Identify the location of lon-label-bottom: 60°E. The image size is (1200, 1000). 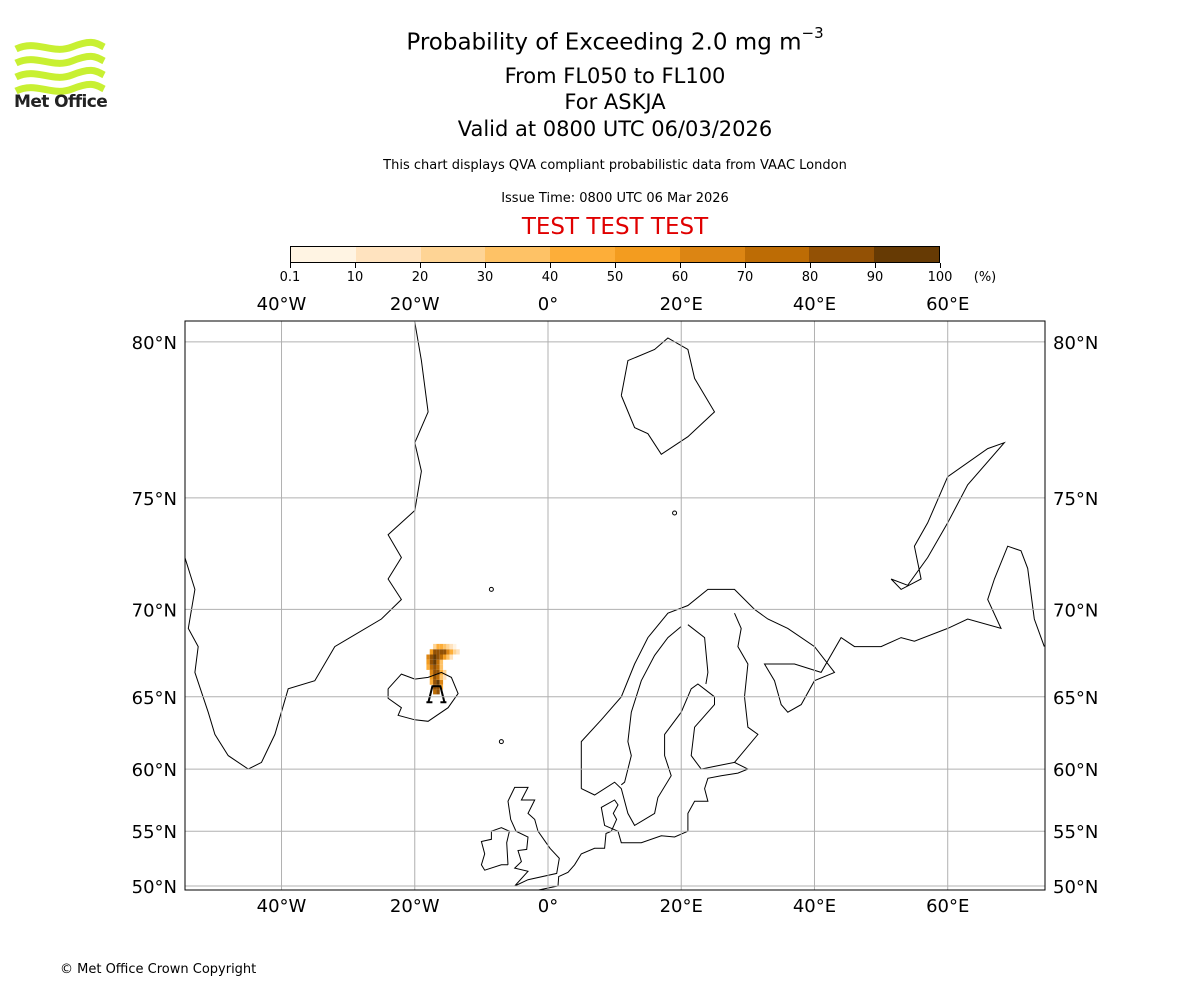
(947, 906).